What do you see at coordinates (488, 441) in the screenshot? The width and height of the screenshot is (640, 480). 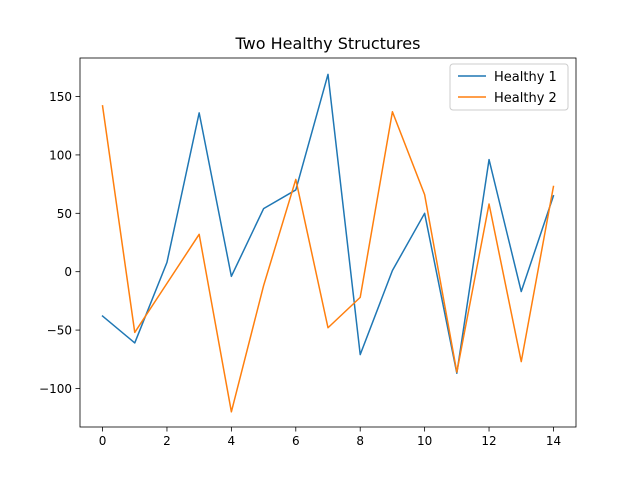 I see `x-tick-label: 12` at bounding box center [488, 441].